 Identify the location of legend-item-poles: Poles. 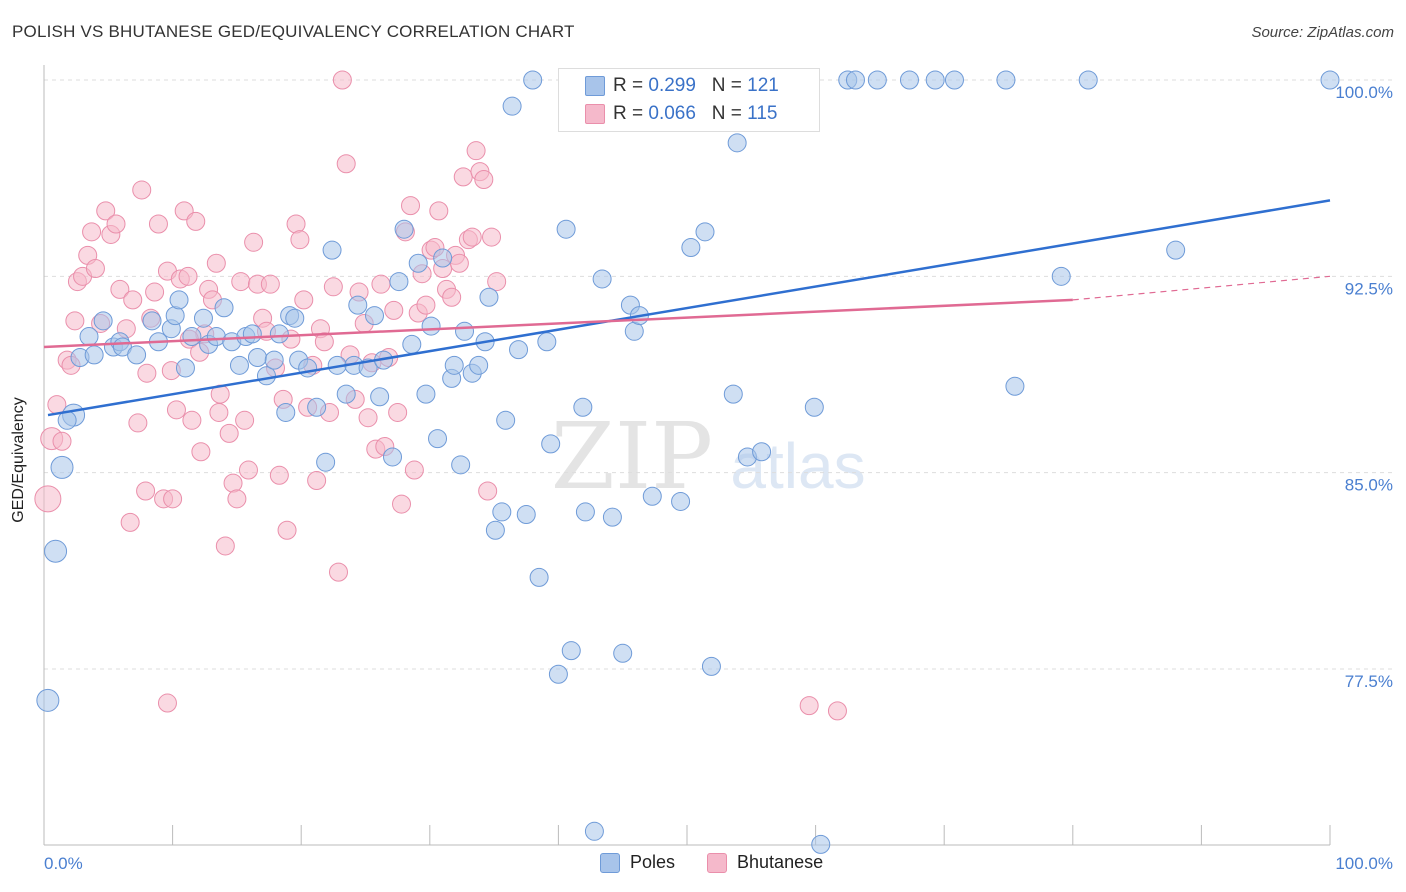
(637, 862).